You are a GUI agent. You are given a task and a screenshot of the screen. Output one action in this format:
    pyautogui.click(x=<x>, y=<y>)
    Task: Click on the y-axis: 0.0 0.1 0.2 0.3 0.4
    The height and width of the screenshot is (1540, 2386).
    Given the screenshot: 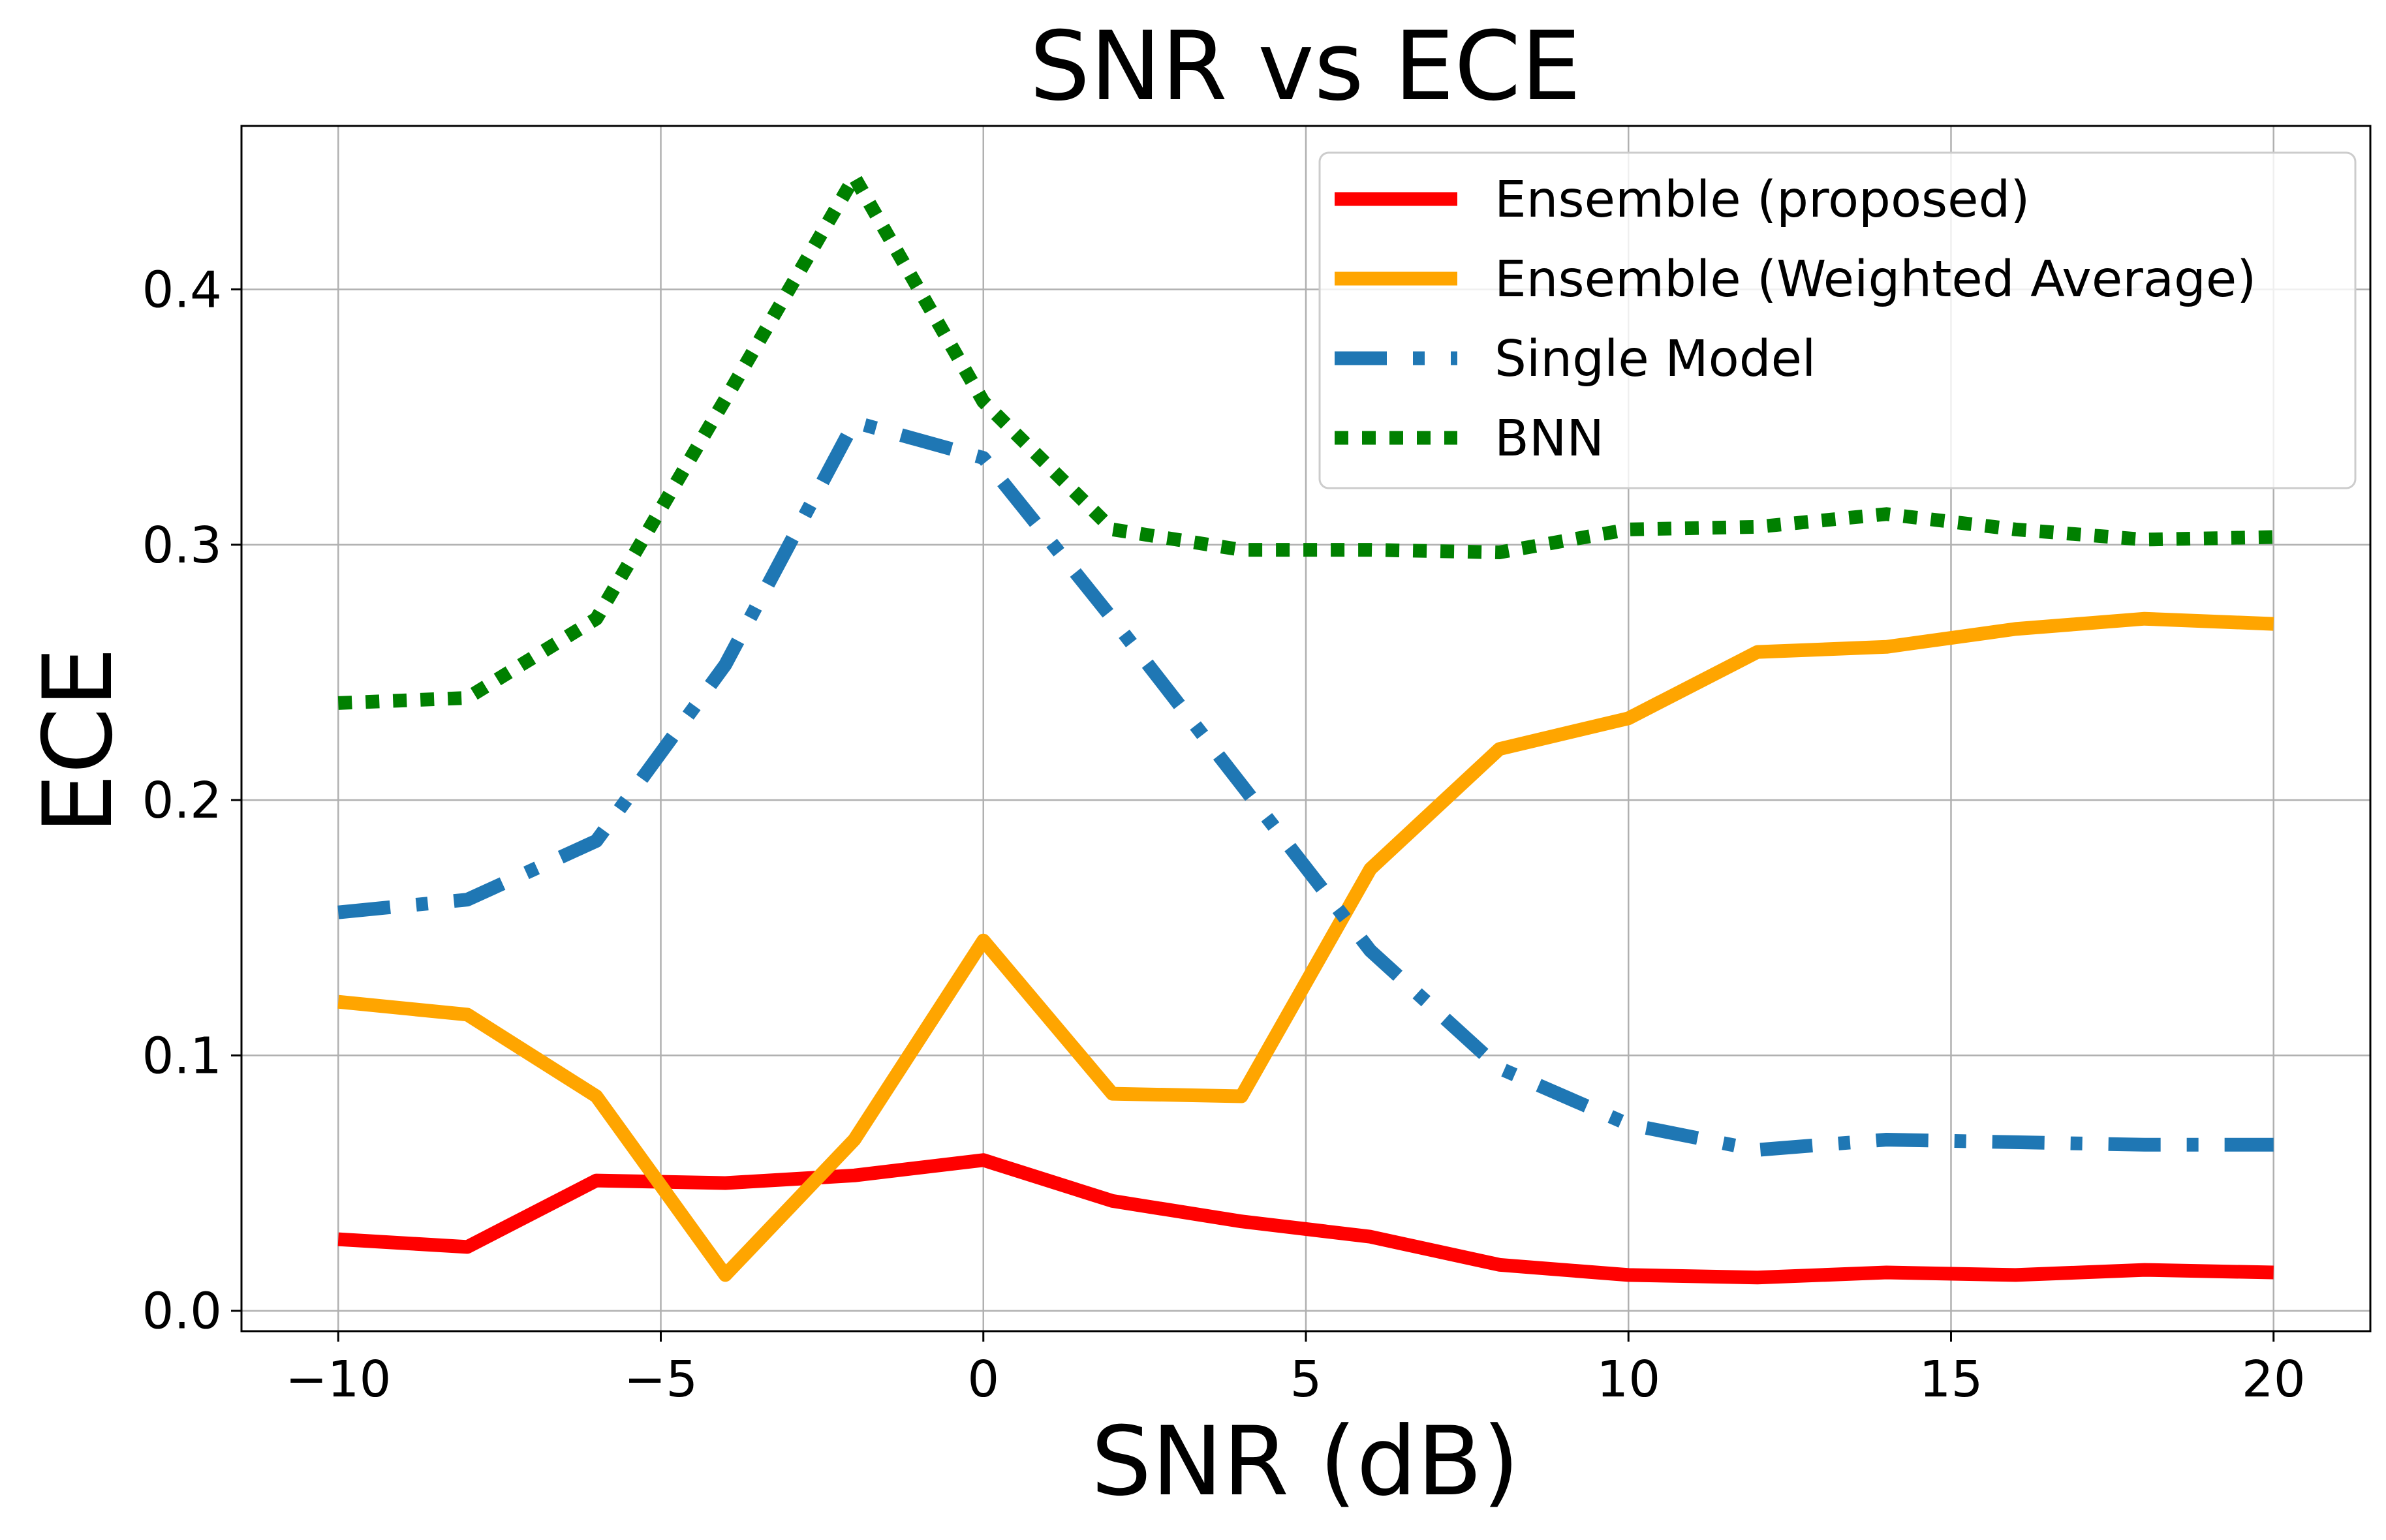 What is the action you would take?
    pyautogui.click(x=192, y=801)
    